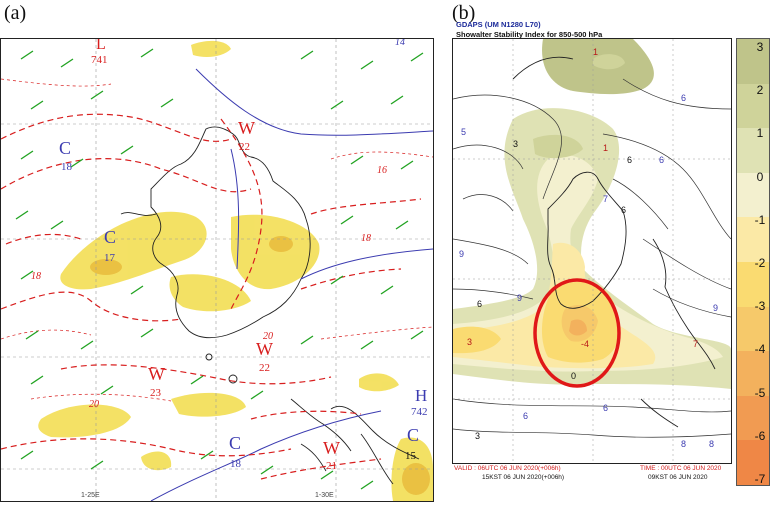 Image resolution: width=776 pixels, height=514 pixels. What do you see at coordinates (464, 13) in the screenshot?
I see `panel-b-label: (b)` at bounding box center [464, 13].